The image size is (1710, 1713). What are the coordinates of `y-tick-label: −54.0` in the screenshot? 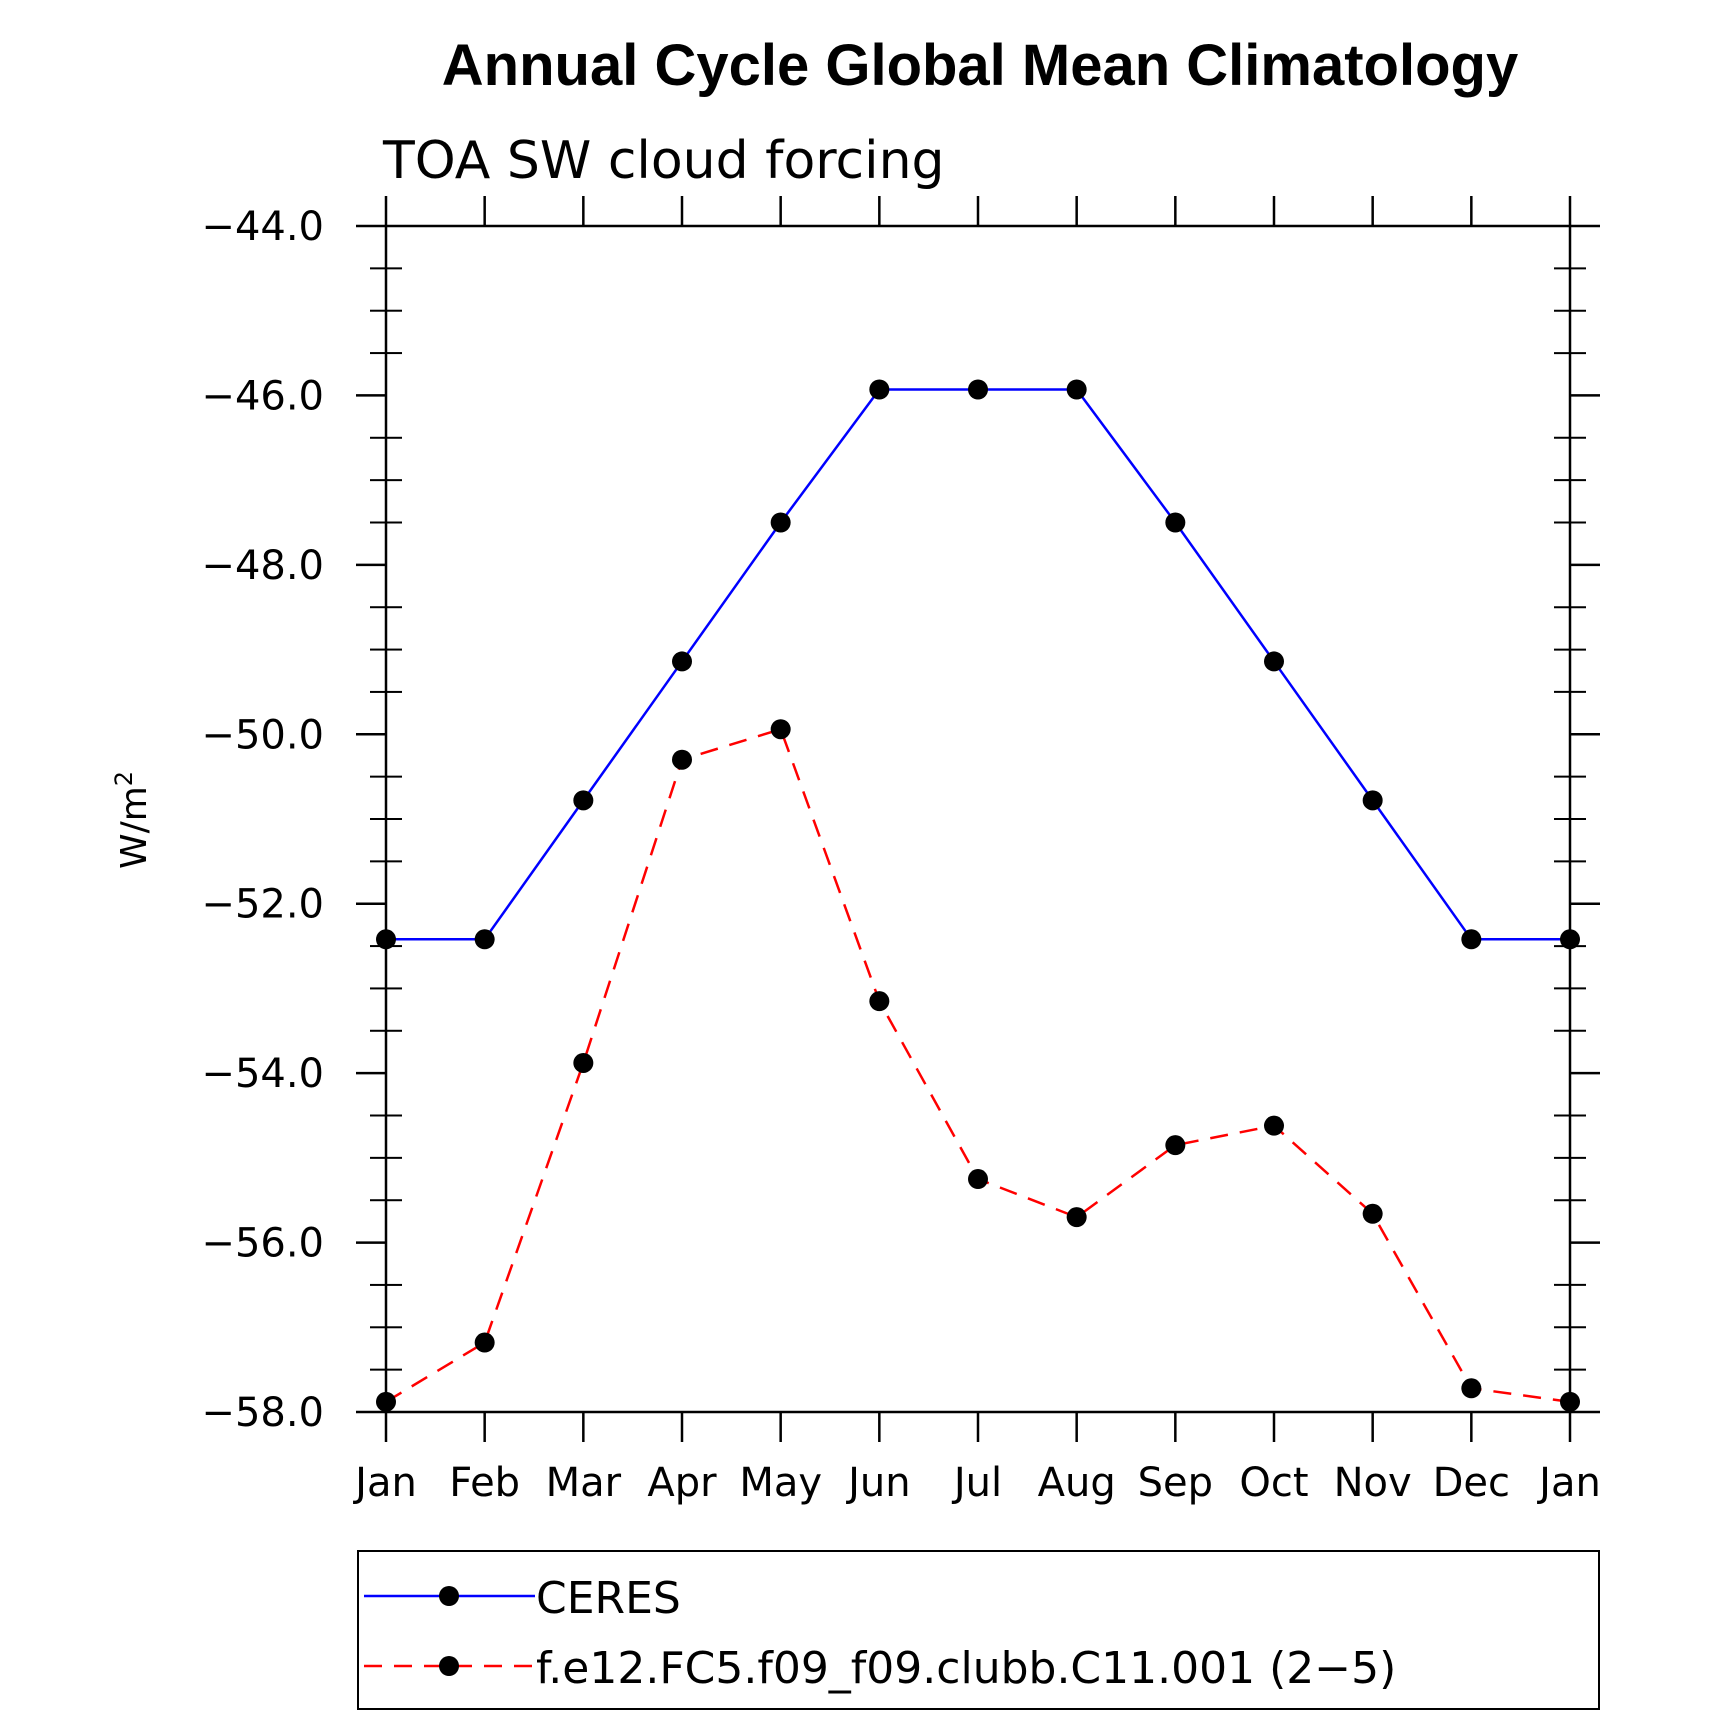 It's located at (262, 1074).